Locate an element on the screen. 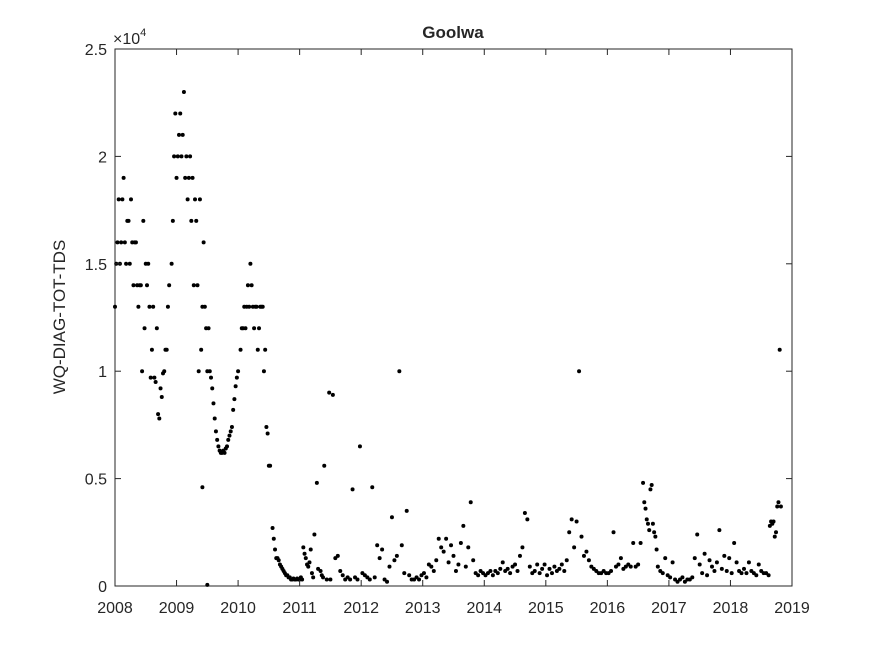 This screenshot has height=656, width=875. y-exponent-multiplier: ×10⁴ is located at coordinates (129, 37).